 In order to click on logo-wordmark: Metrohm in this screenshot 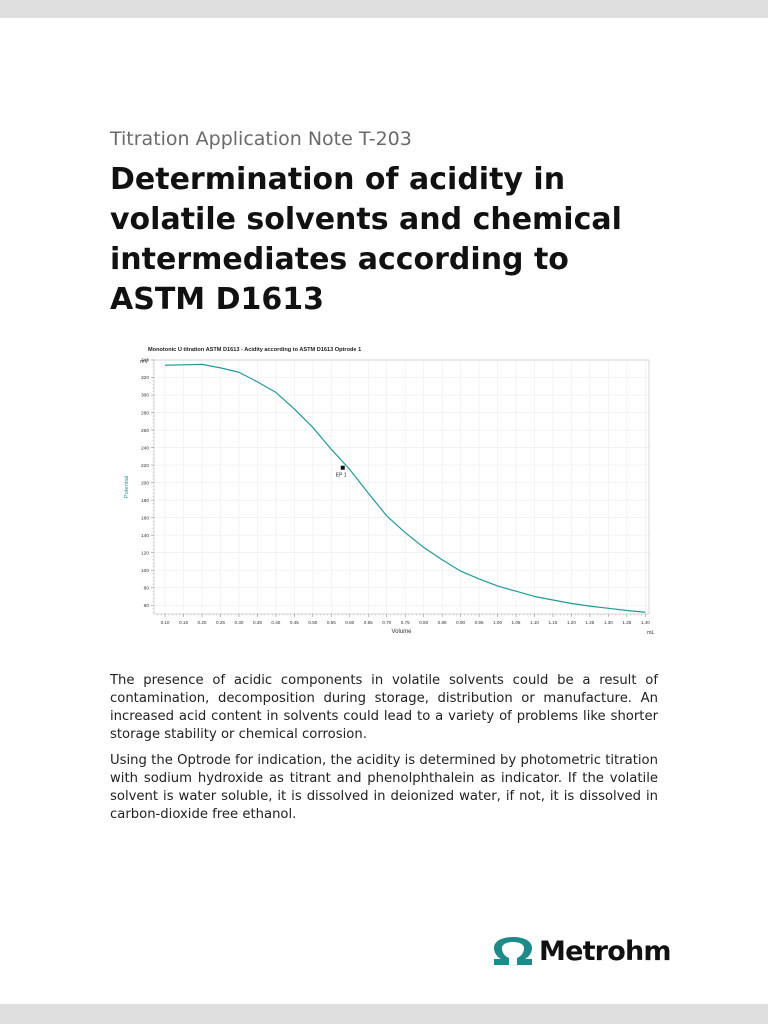, I will do `click(605, 951)`.